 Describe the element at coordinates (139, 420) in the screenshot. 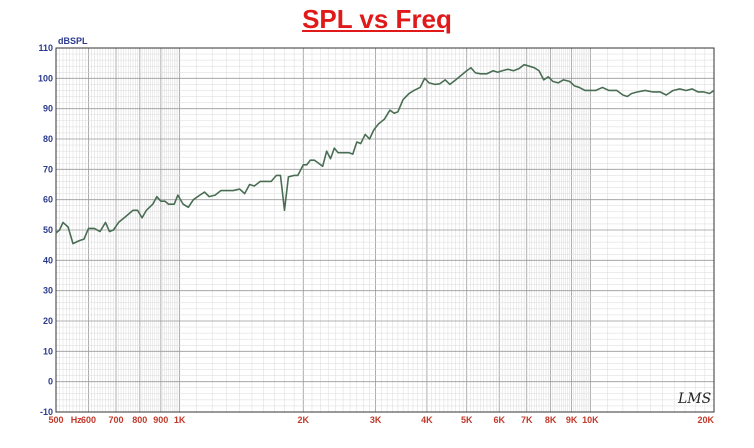

I see `x-tick-label: 800` at that location.